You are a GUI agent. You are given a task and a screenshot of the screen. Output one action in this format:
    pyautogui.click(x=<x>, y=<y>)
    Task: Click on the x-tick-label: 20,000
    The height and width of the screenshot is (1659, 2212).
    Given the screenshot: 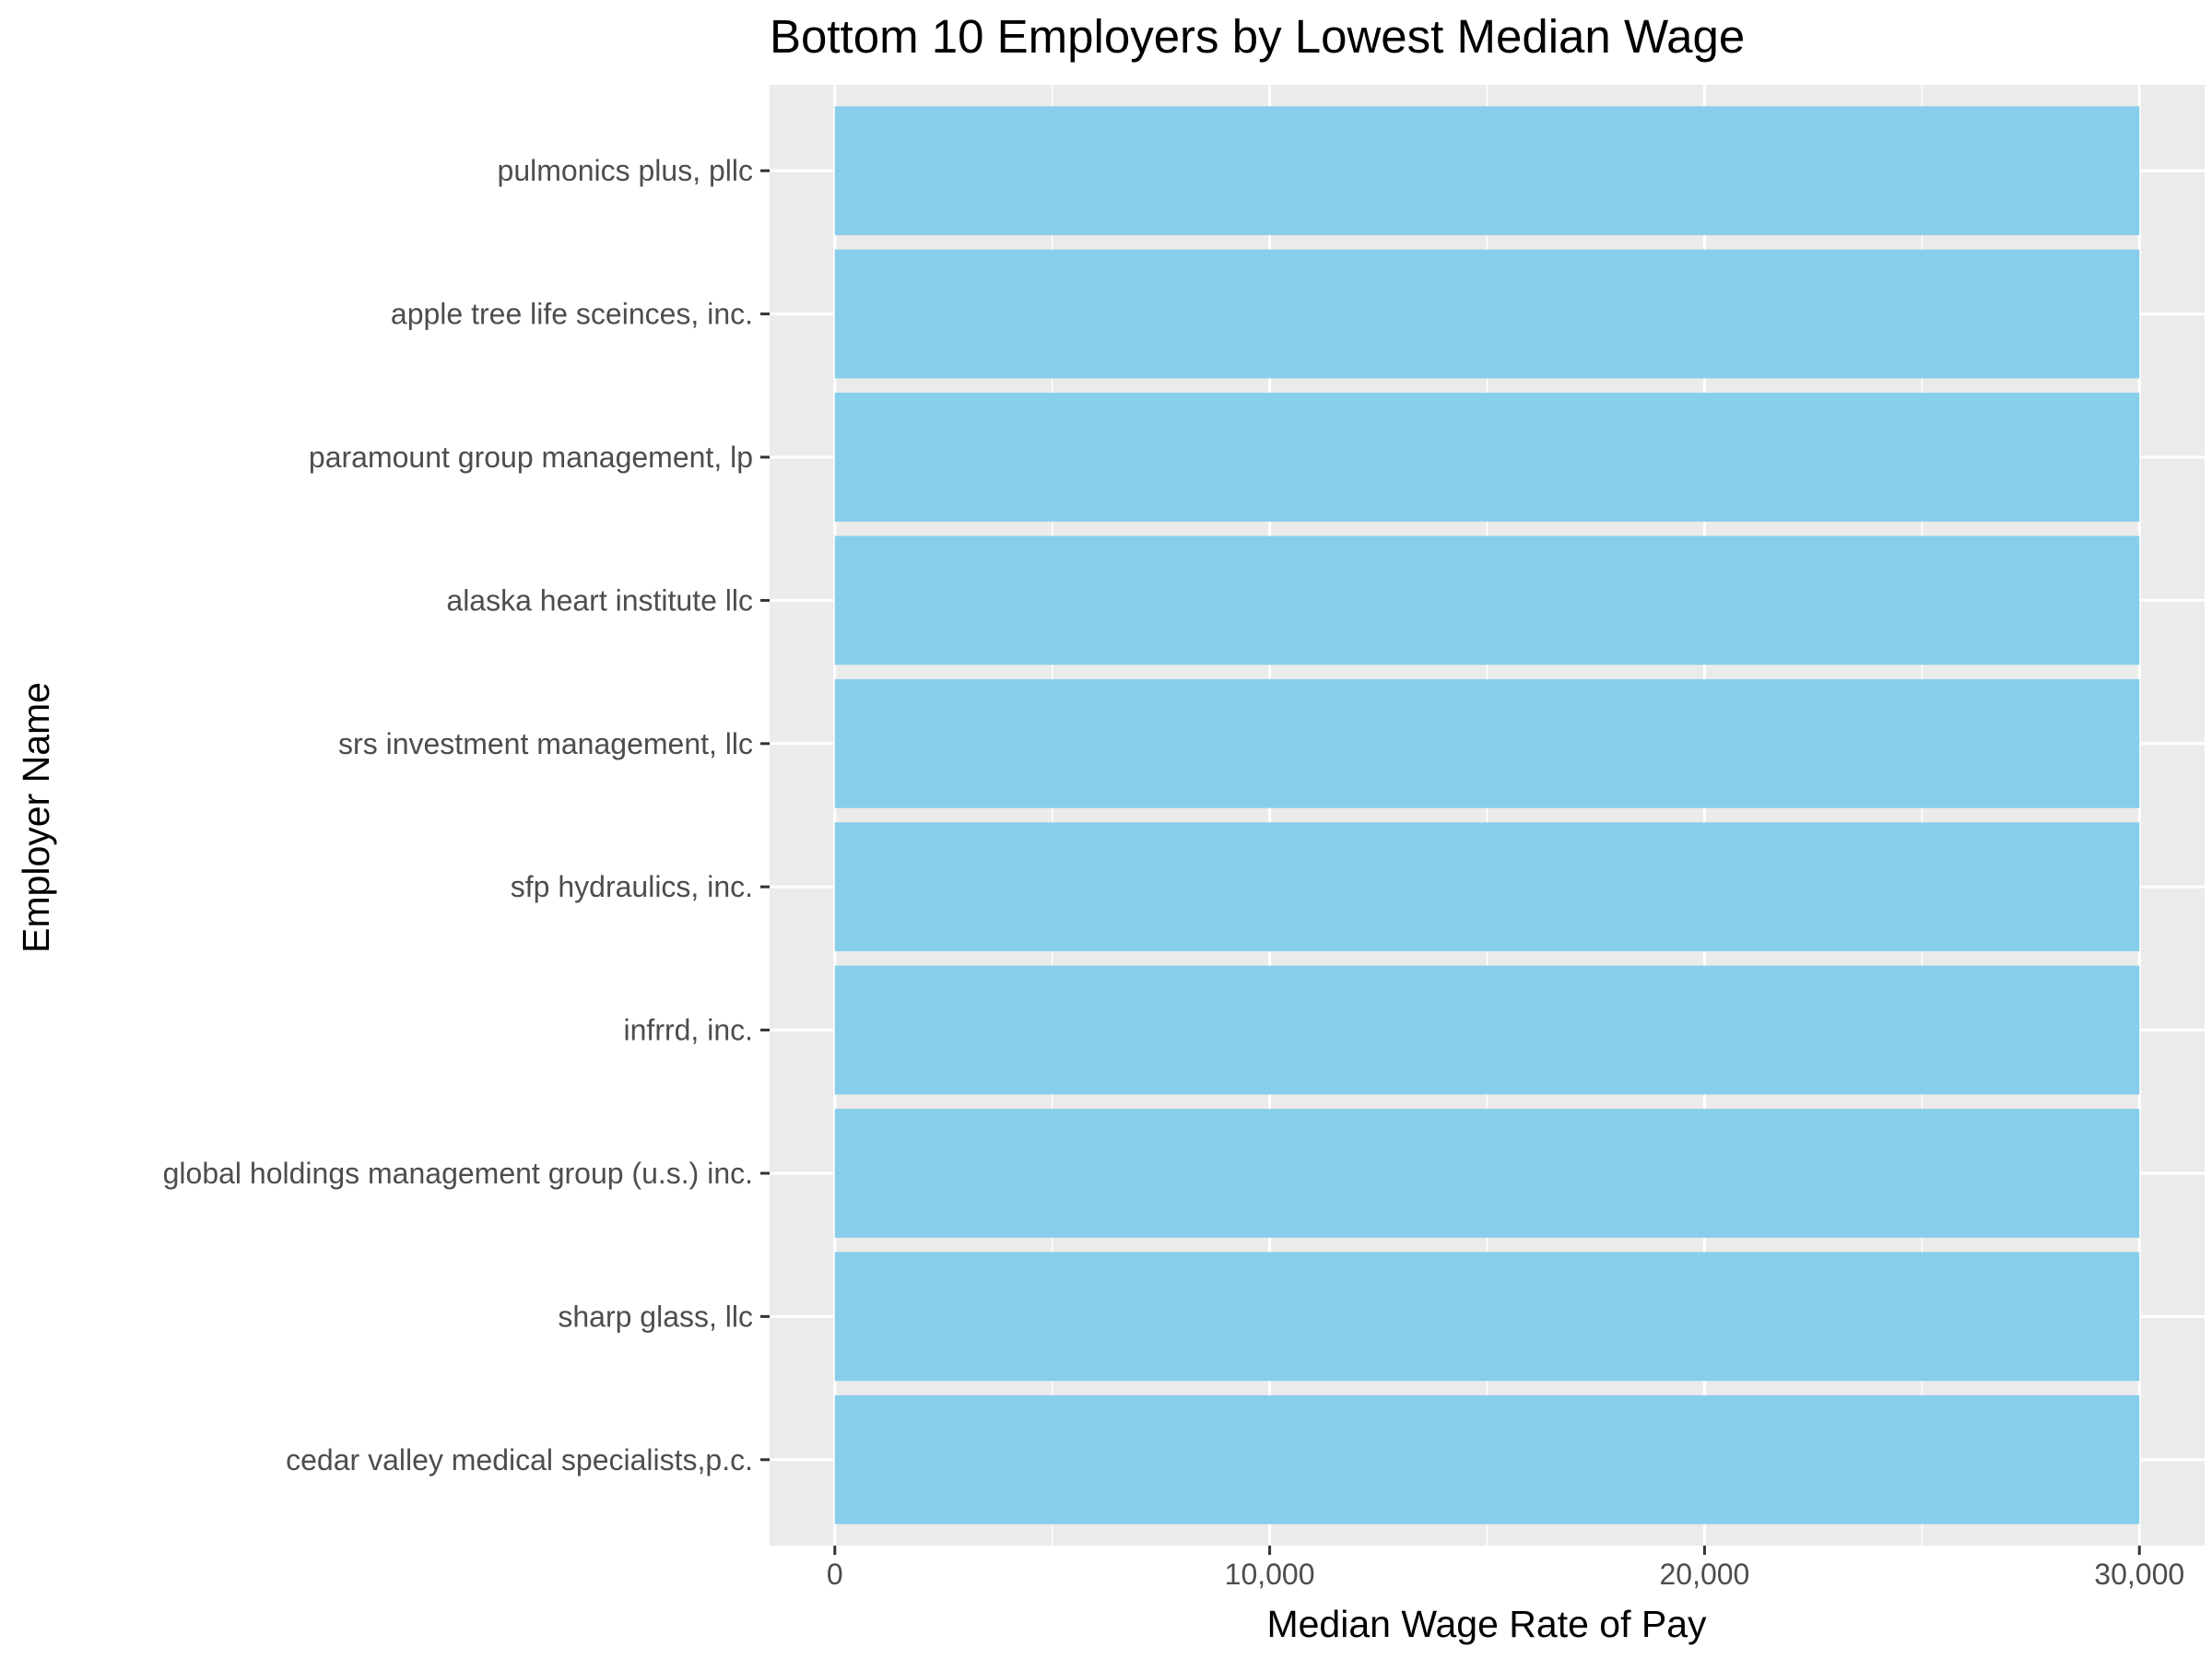 What is the action you would take?
    pyautogui.click(x=1704, y=1574)
    